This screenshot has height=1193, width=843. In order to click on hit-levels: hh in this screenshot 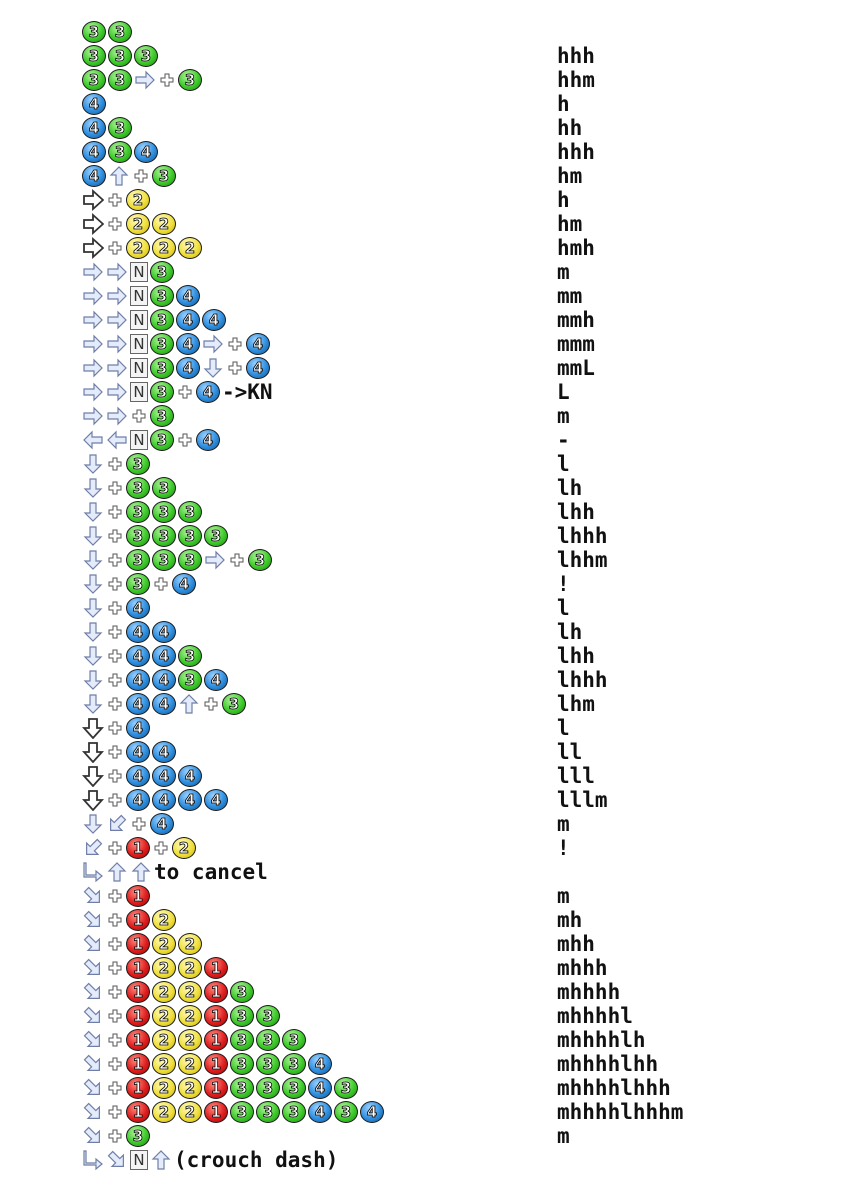, I will do `click(570, 128)`.